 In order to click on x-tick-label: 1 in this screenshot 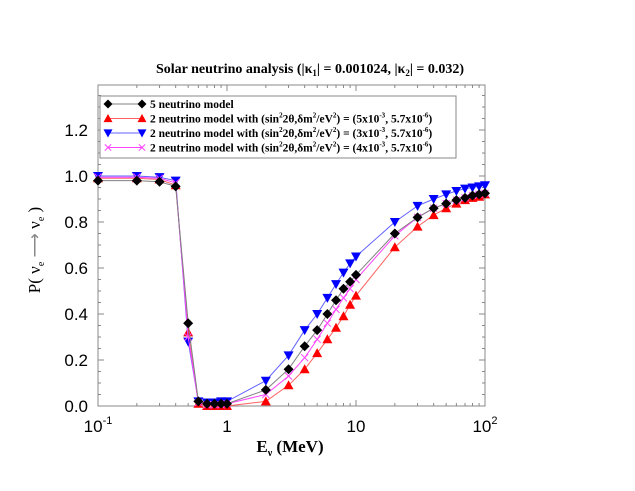, I will do `click(226, 426)`.